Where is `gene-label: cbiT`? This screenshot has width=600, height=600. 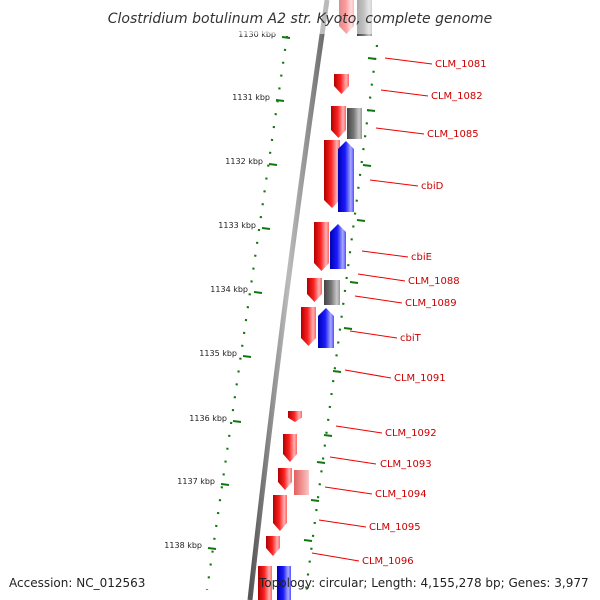 gene-label: cbiT is located at coordinates (411, 338).